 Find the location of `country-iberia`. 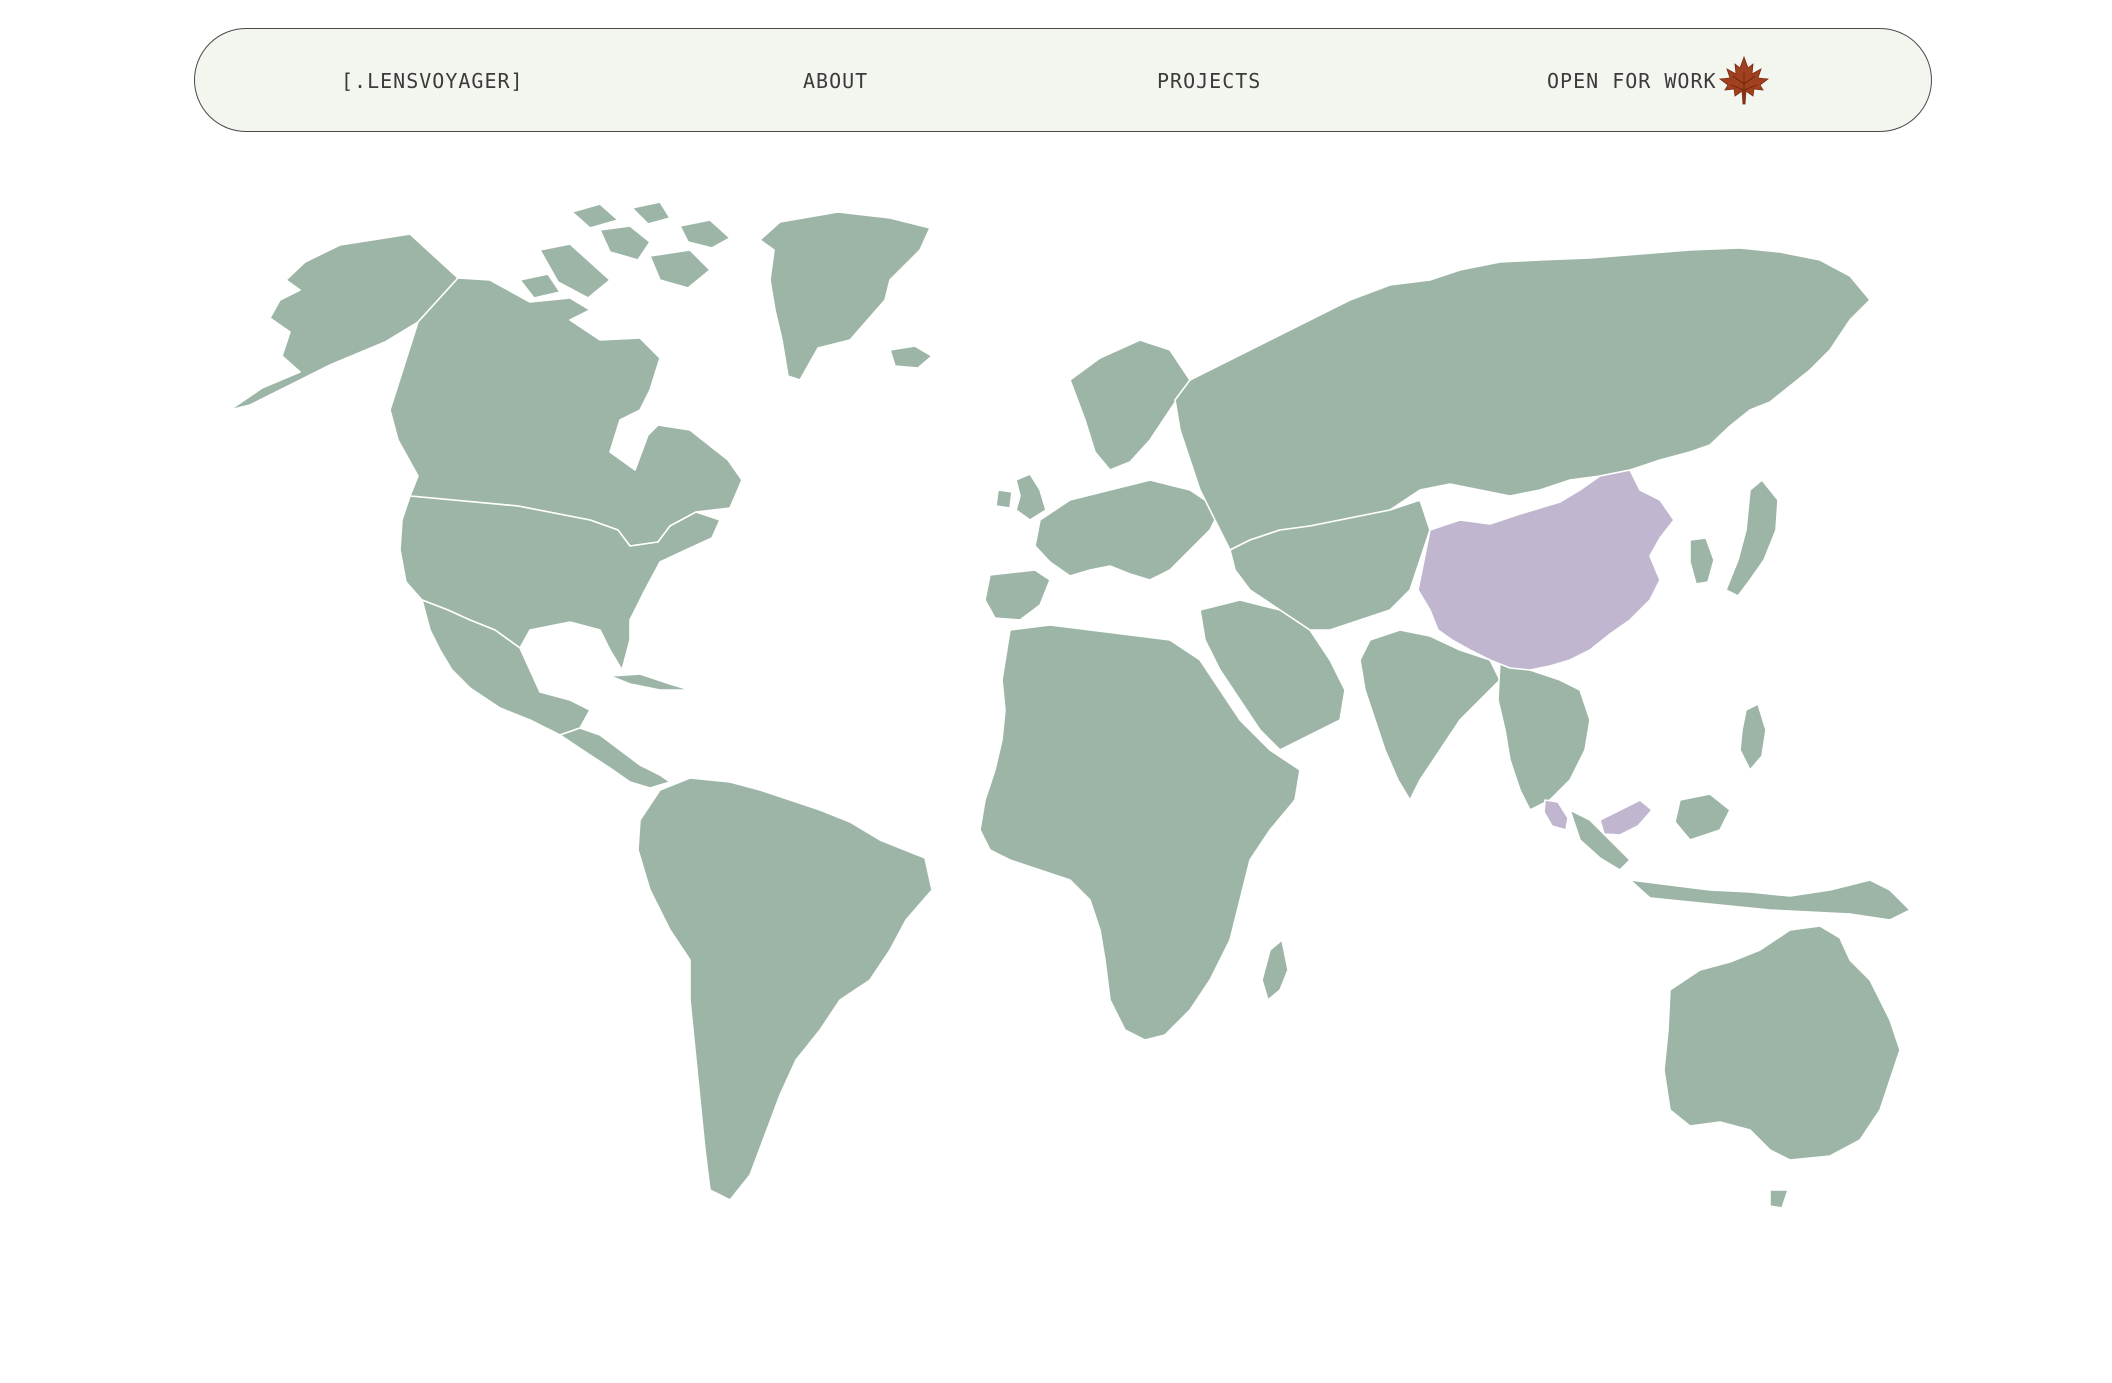

country-iberia is located at coordinates (1017, 595).